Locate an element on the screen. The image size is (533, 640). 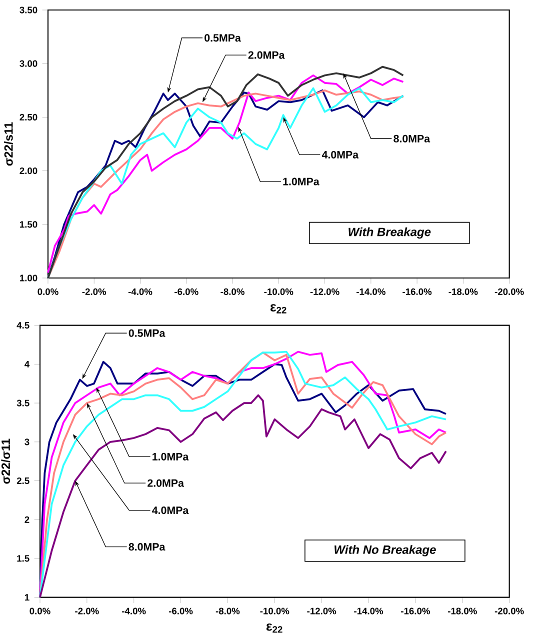
annotation: With No Breakage is located at coordinates (385, 550).